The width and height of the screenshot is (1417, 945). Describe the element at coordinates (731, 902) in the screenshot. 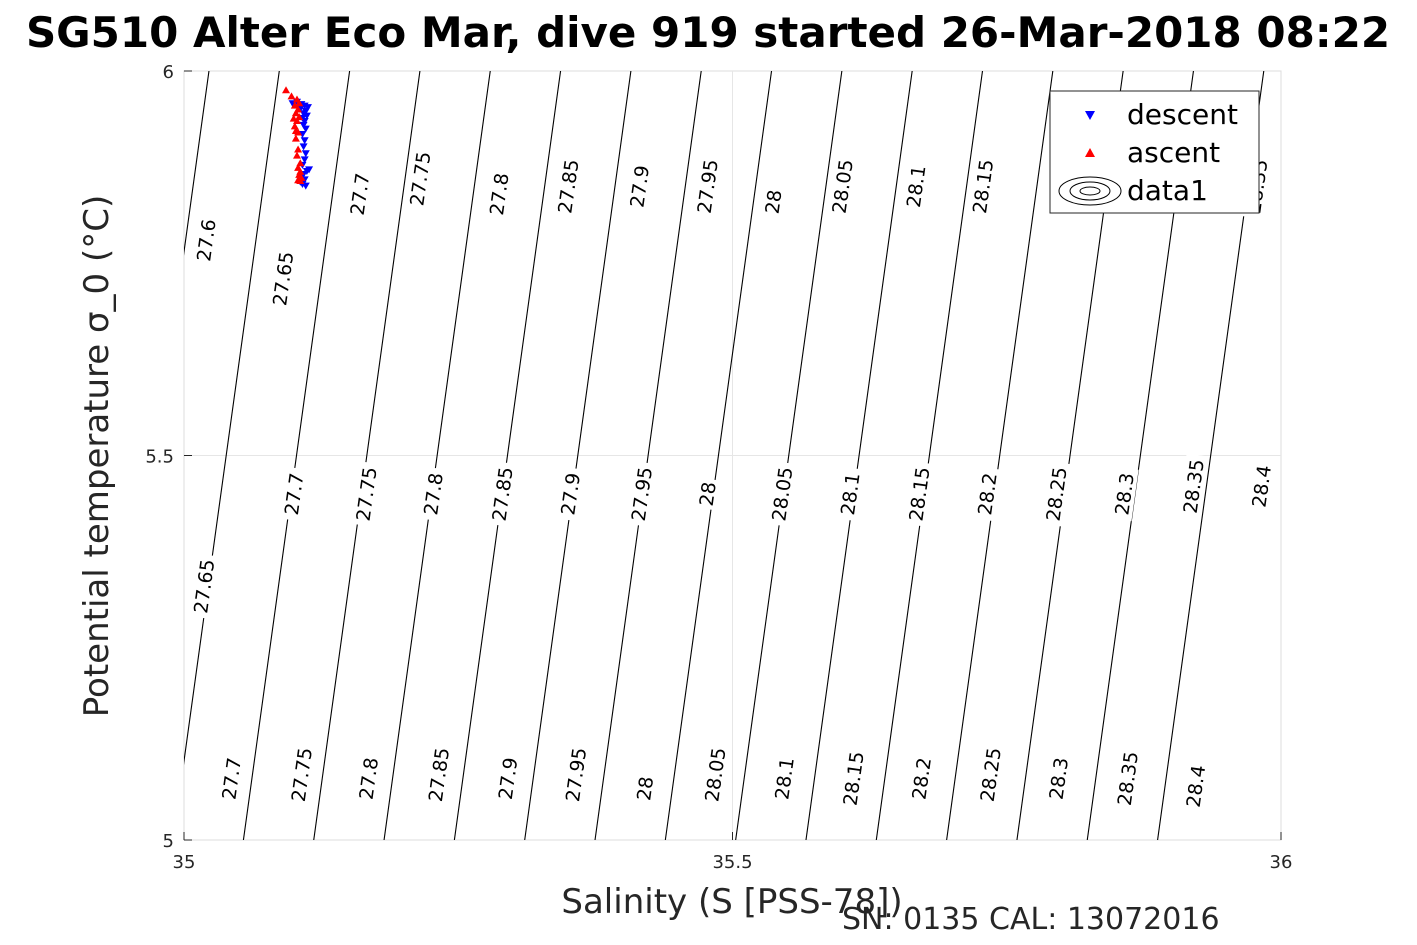

I see `x-axis-label: Salinity (S [PSS-78])` at that location.